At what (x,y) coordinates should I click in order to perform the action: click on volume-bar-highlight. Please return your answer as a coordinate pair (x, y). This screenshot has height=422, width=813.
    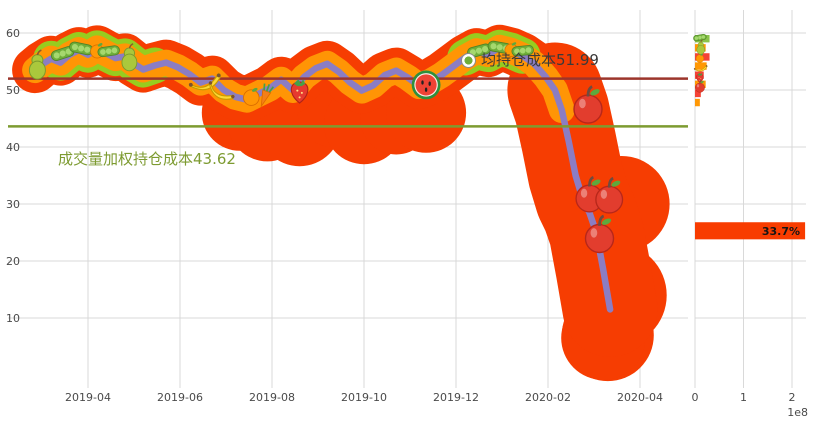
    Looking at the image, I should click on (750, 231).